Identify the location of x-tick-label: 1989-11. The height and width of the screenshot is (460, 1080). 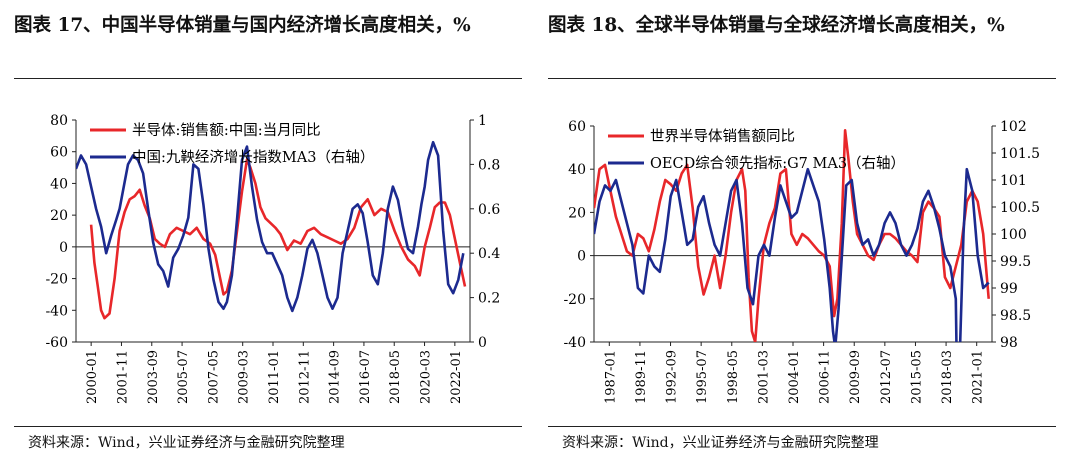
(641, 377).